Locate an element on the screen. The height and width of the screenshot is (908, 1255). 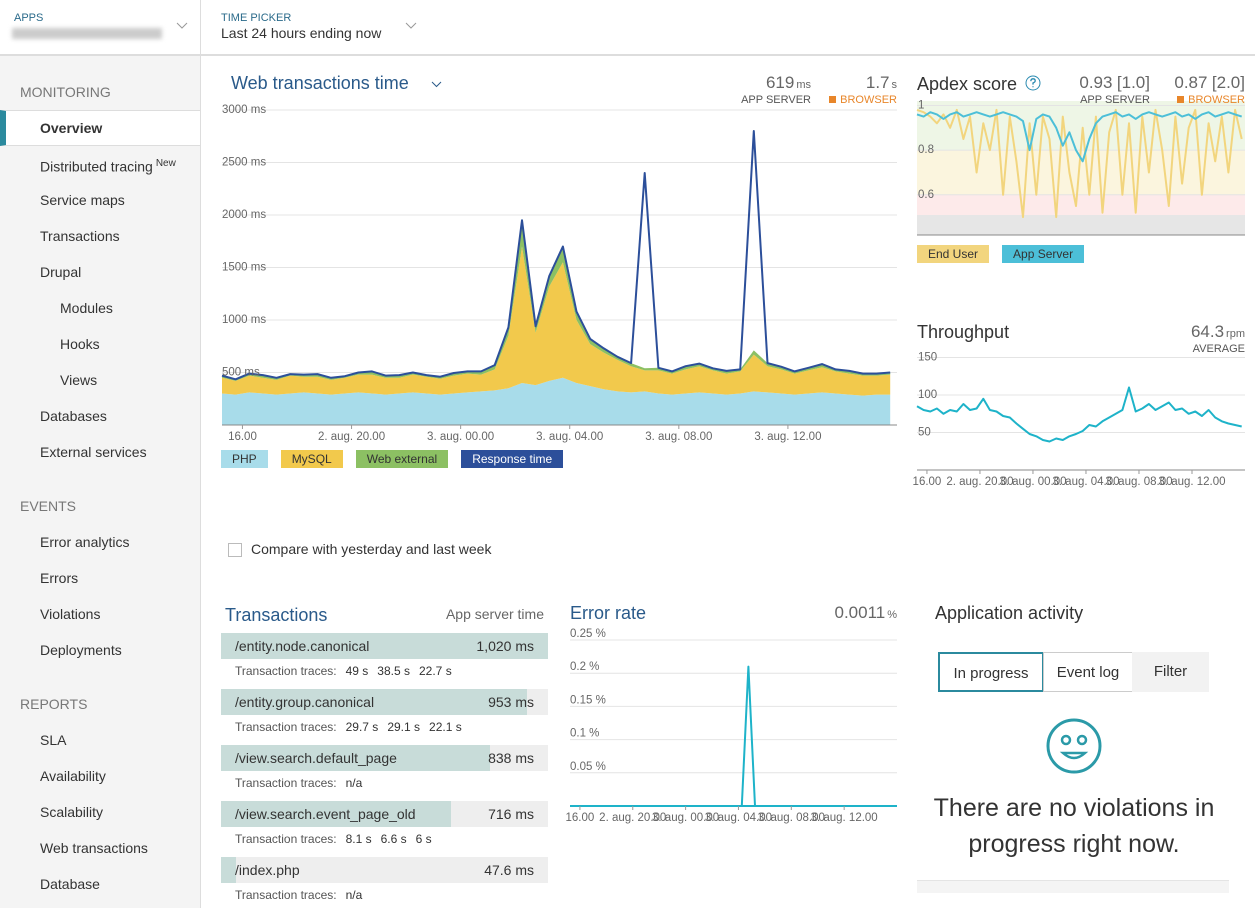
nav-item: Web transactions is located at coordinates (100, 848).